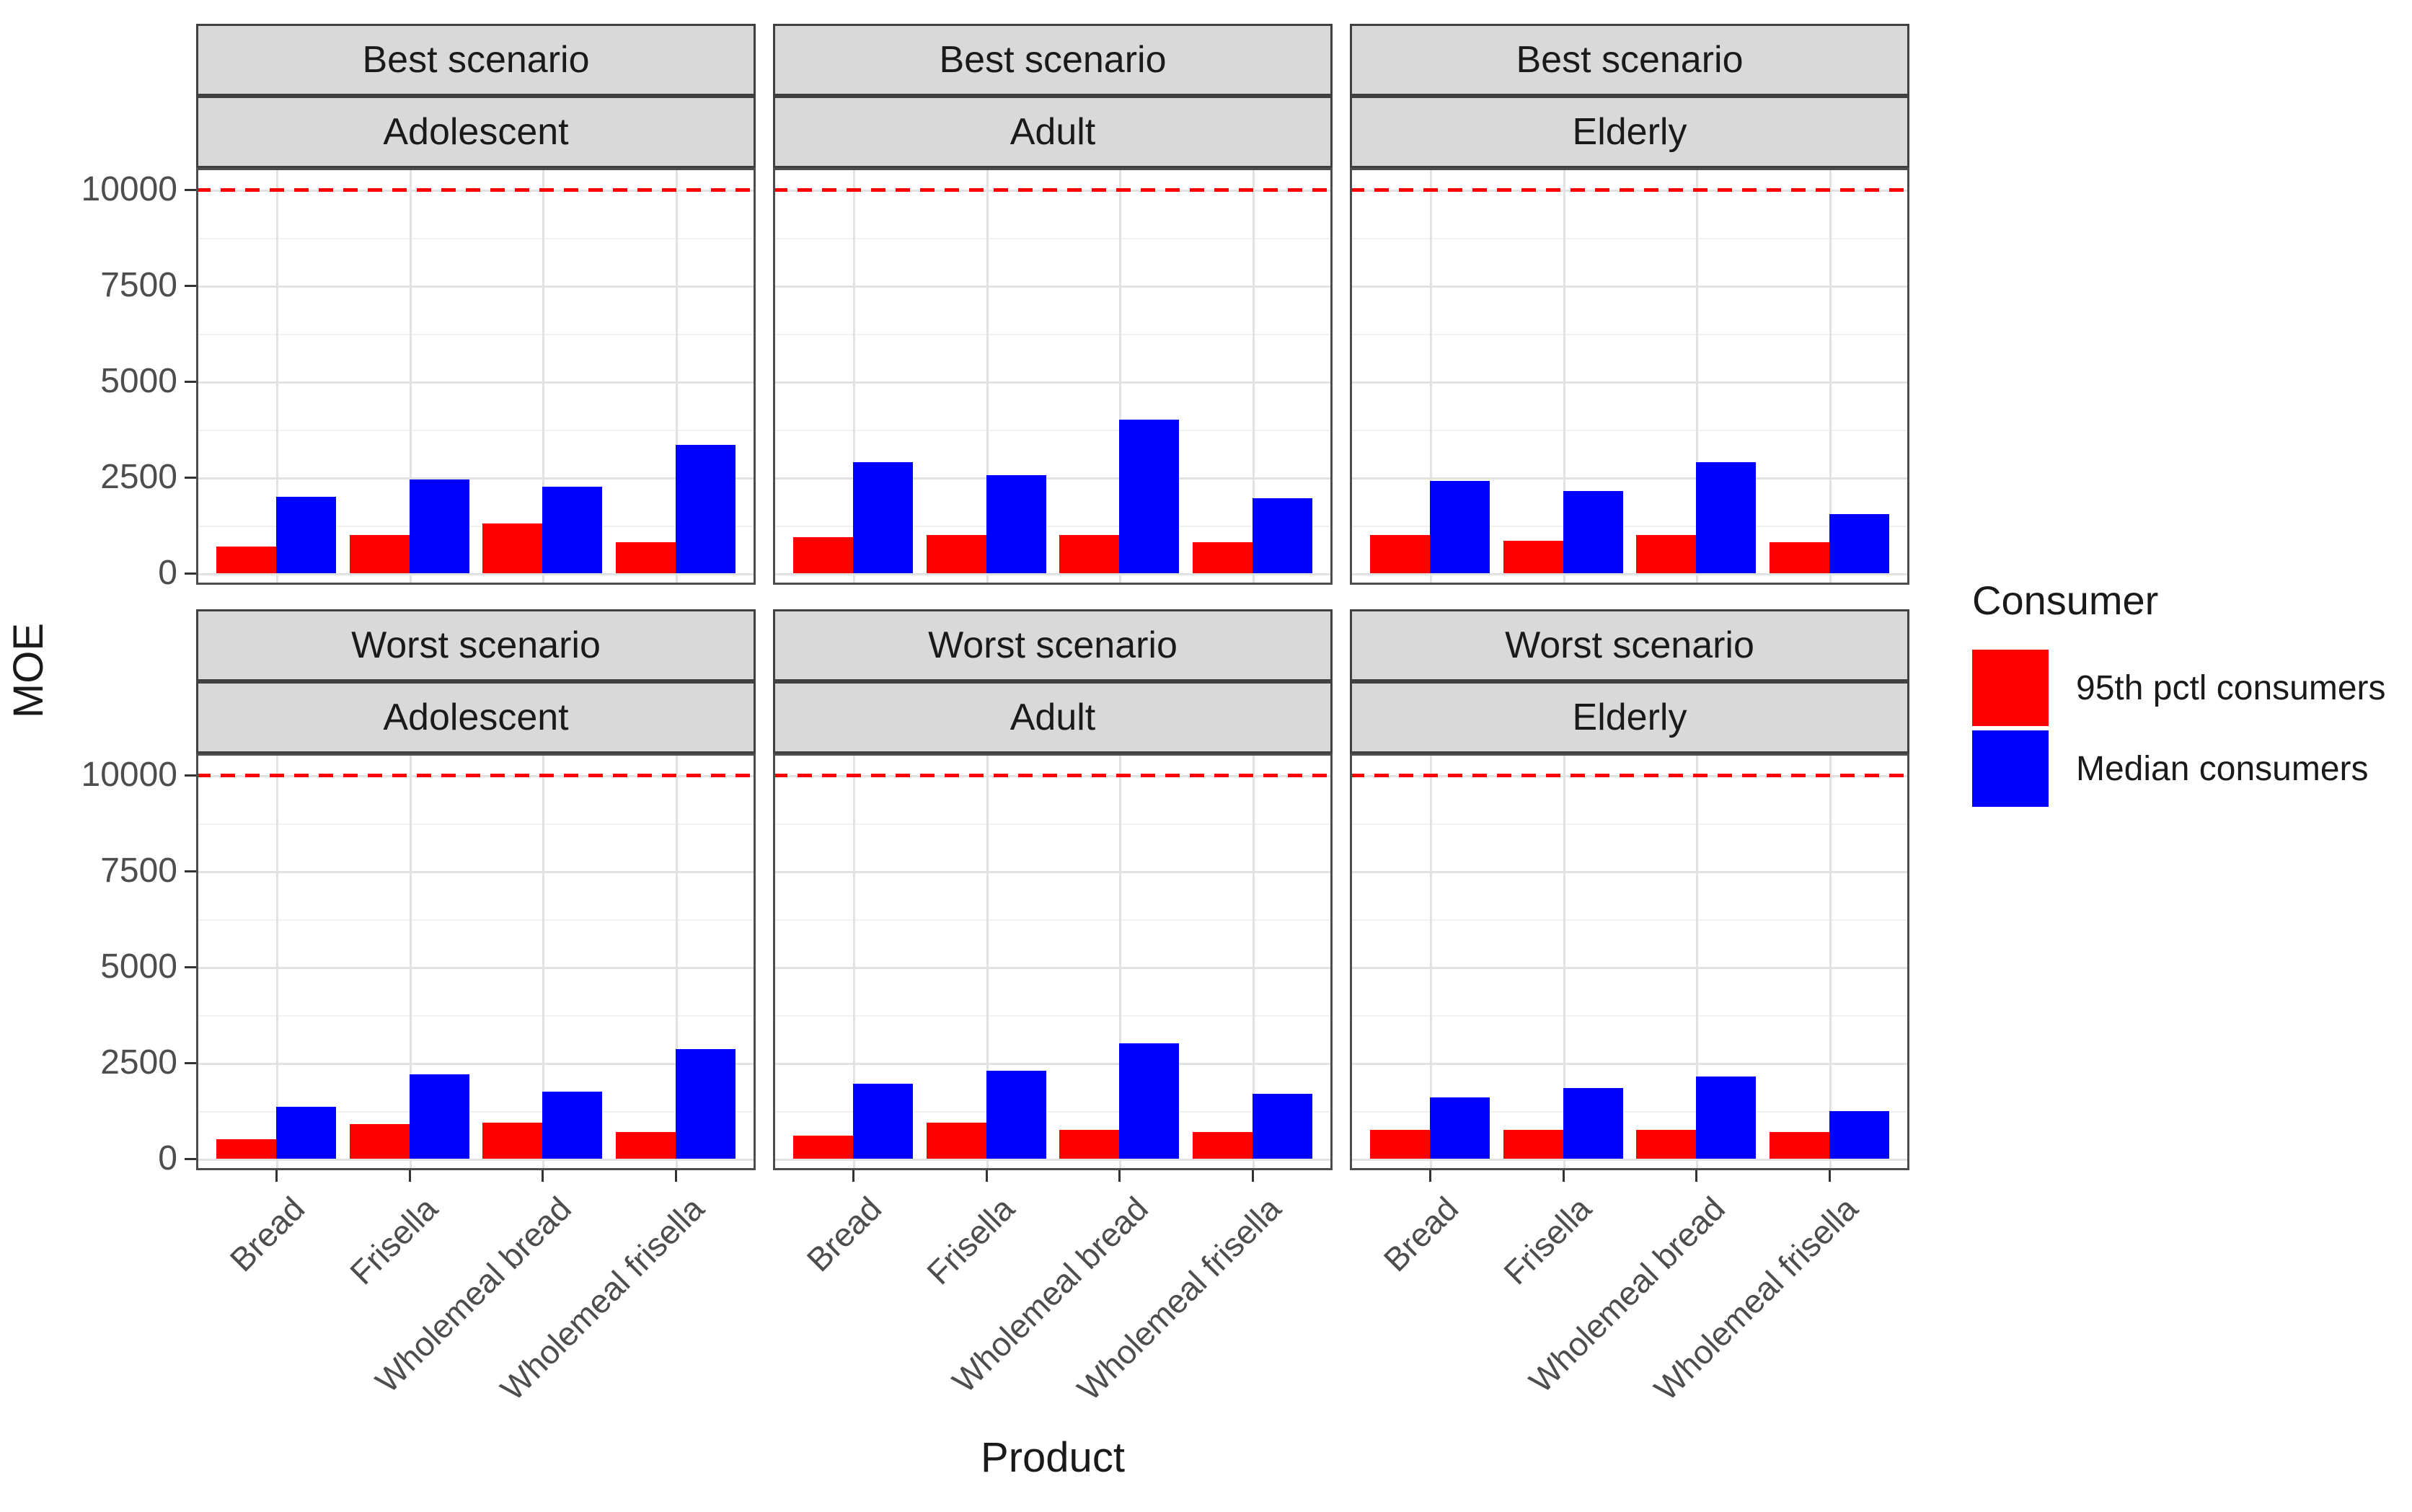  Describe the element at coordinates (2065, 600) in the screenshot. I see `legend-title: Consumer` at that location.